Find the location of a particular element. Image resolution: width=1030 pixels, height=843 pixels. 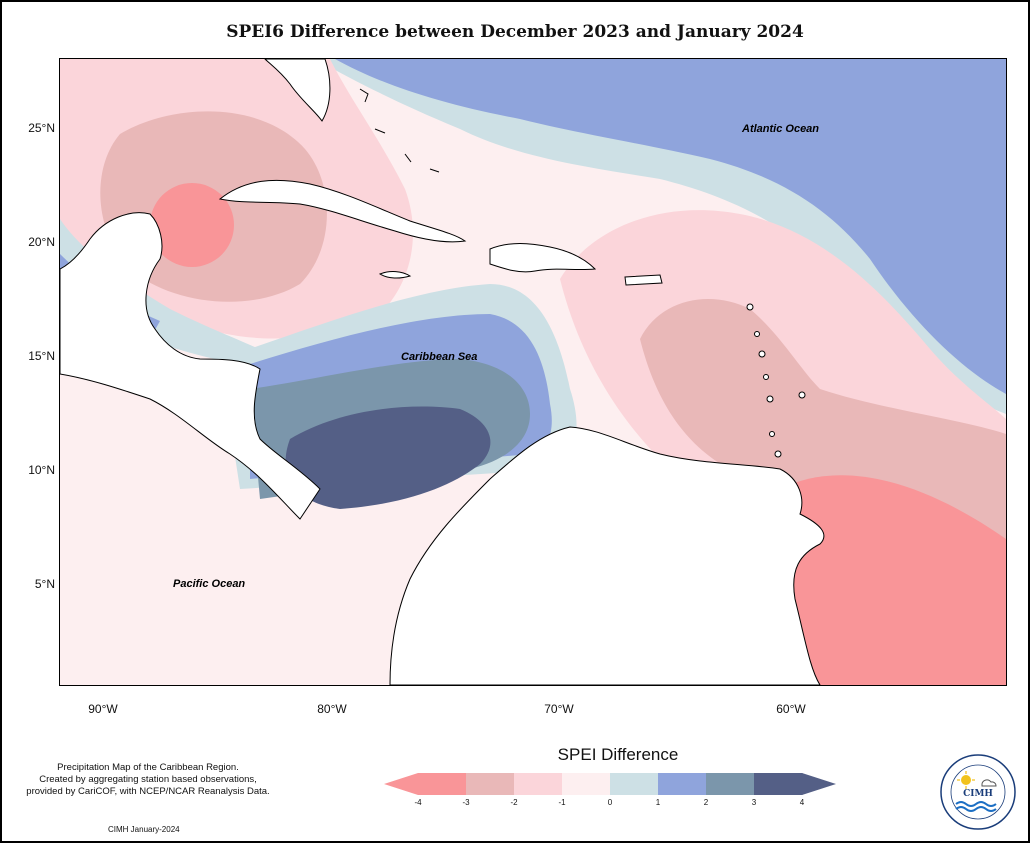

lon-label-70w: 70°W is located at coordinates (559, 709).